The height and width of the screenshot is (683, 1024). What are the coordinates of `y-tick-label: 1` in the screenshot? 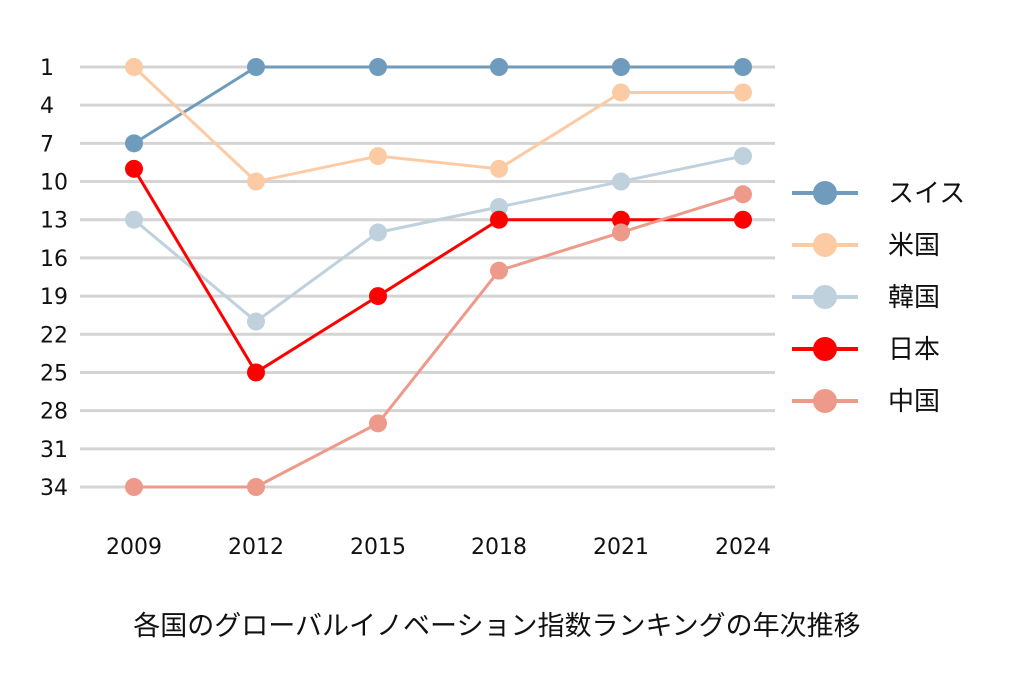 It's located at (47, 68).